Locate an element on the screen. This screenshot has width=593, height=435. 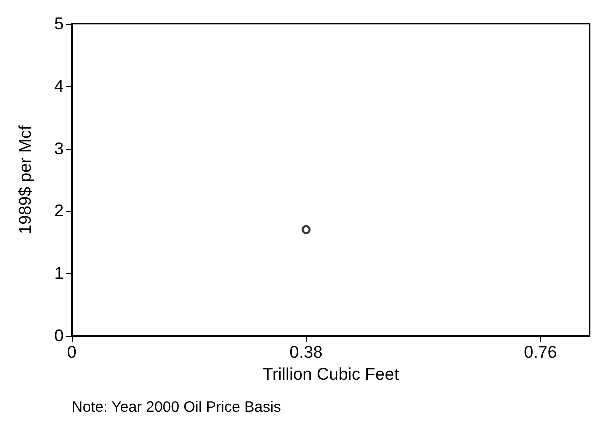
x-tick-label: 0 is located at coordinates (72, 352).